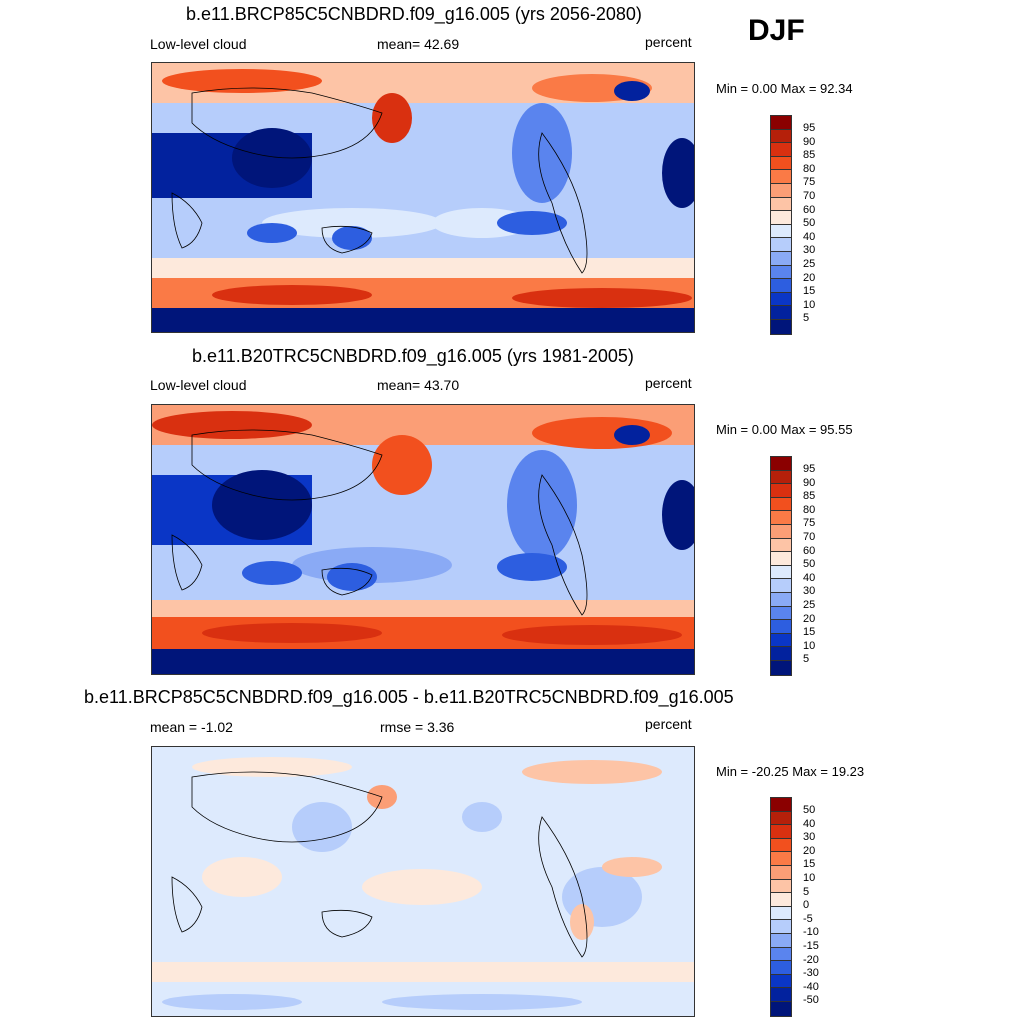 The height and width of the screenshot is (1024, 1024). I want to click on panel3-map-svg, so click(423, 881).